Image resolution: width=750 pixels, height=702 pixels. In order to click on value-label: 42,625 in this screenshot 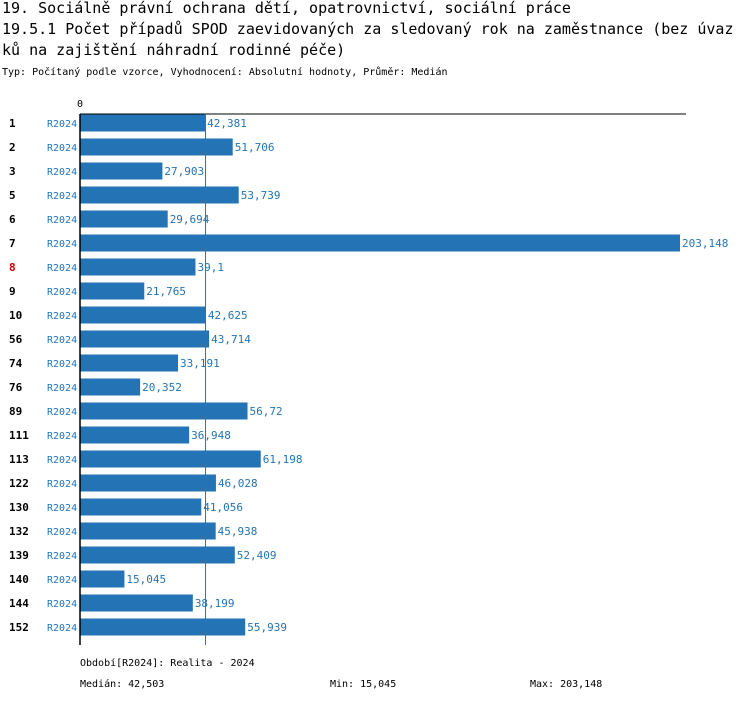, I will do `click(228, 315)`.